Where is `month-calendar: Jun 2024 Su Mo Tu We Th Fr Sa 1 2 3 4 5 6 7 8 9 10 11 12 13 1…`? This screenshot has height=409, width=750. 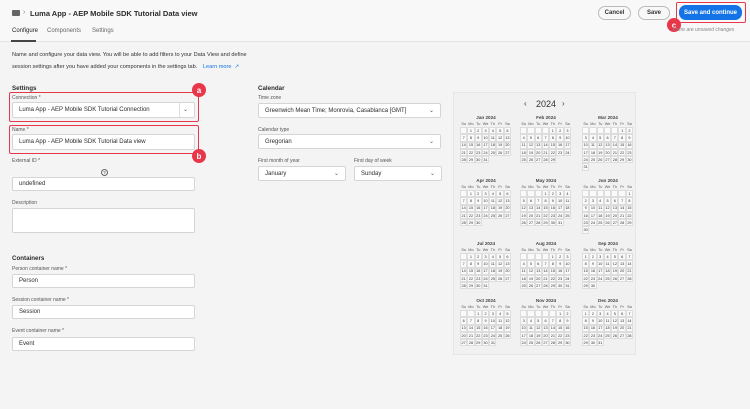 month-calendar: Jun 2024 Su Mo Tu We Th Fr Sa 1 2 3 4 5 6 7 8 9 10 11 12 13 1… is located at coordinates (608, 206).